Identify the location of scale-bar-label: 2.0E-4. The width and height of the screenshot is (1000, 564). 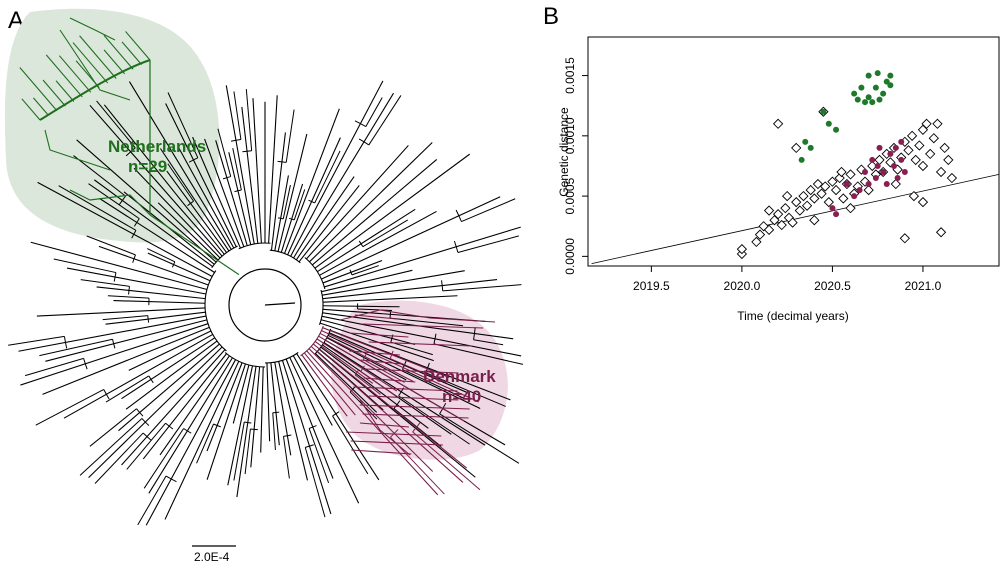
(212, 557).